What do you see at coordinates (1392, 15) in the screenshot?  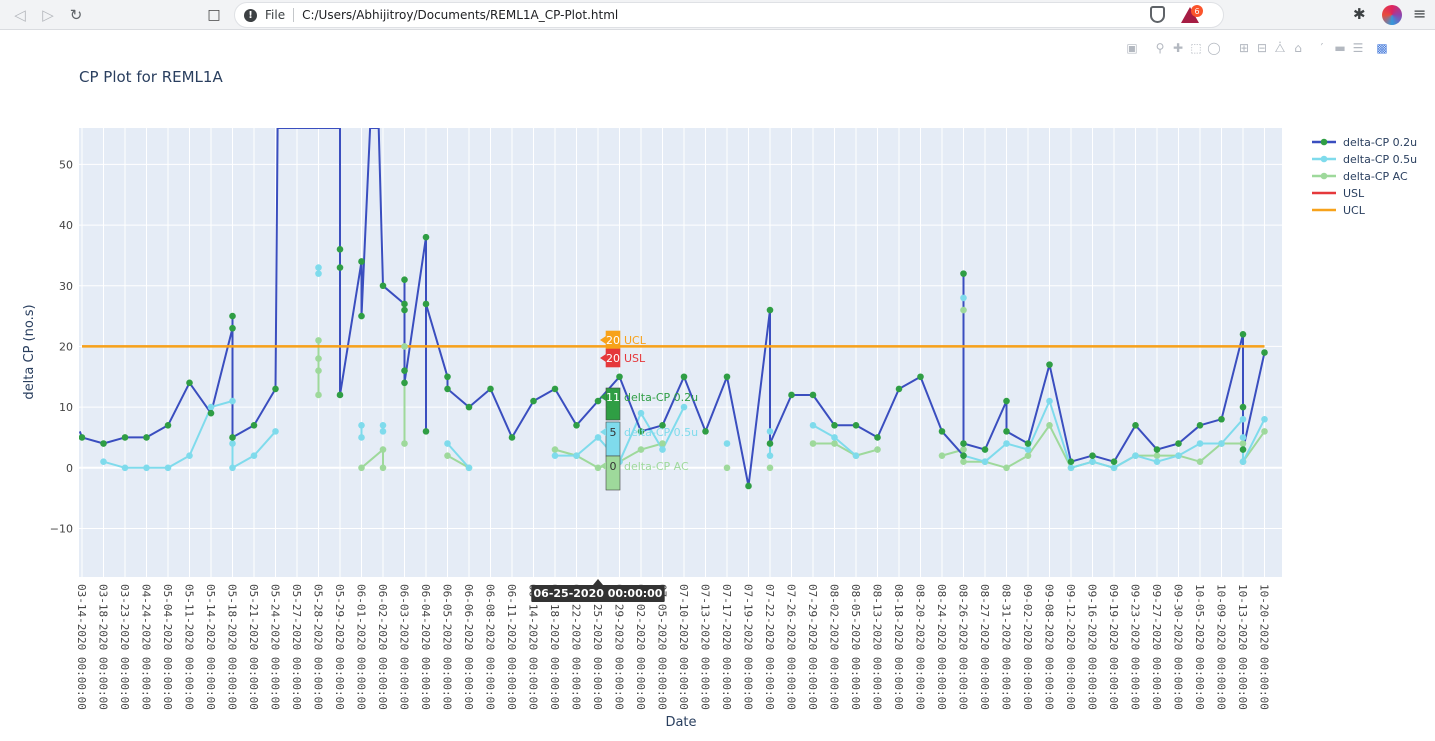 I see `profile-avatar` at bounding box center [1392, 15].